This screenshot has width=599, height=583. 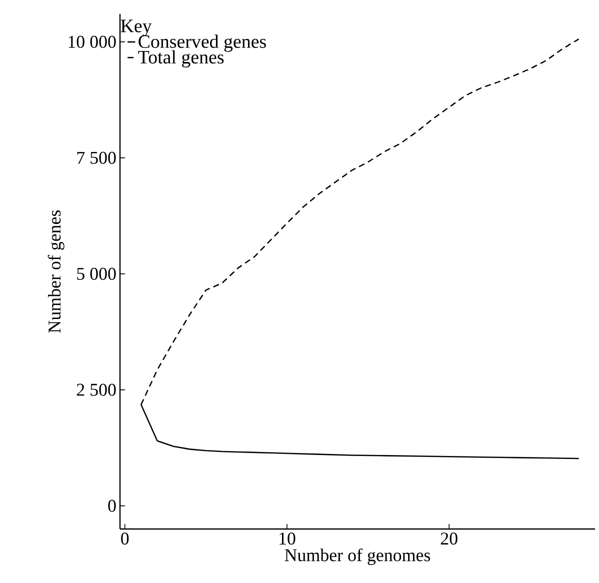 I want to click on y-tick-label: 5 000, so click(x=96, y=274).